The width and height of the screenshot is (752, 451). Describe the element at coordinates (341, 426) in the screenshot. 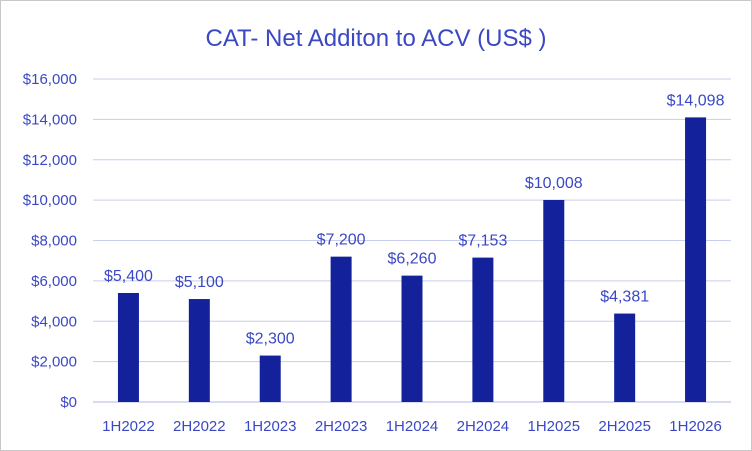

I see `x-tick-label: 2H2023` at that location.